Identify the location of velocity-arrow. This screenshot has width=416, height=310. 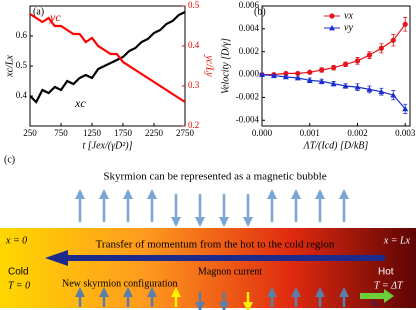
(377, 296).